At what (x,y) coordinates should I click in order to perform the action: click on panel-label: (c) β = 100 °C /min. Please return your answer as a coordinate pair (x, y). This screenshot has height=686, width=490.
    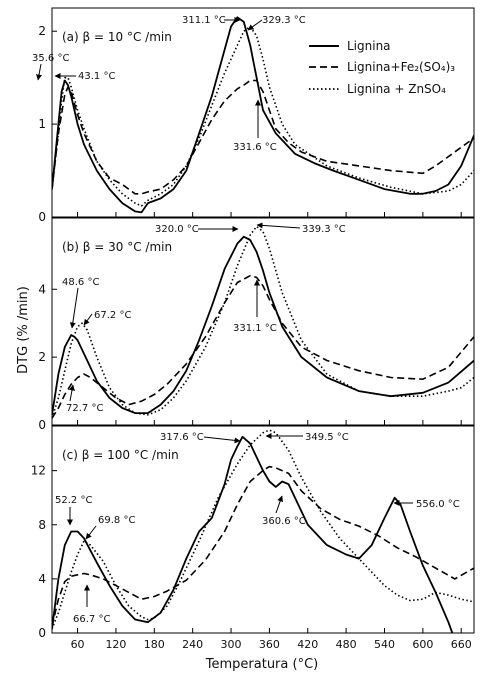
    Looking at the image, I should click on (120, 455).